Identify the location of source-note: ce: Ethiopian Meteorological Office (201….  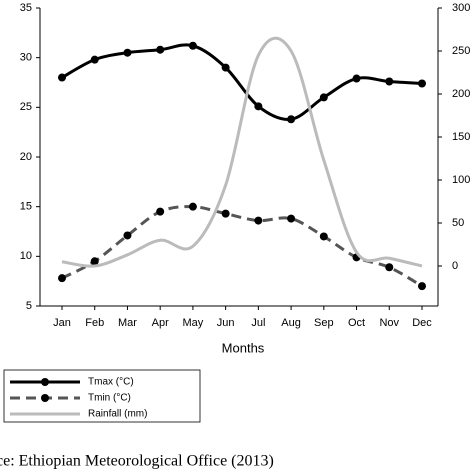
(137, 461).